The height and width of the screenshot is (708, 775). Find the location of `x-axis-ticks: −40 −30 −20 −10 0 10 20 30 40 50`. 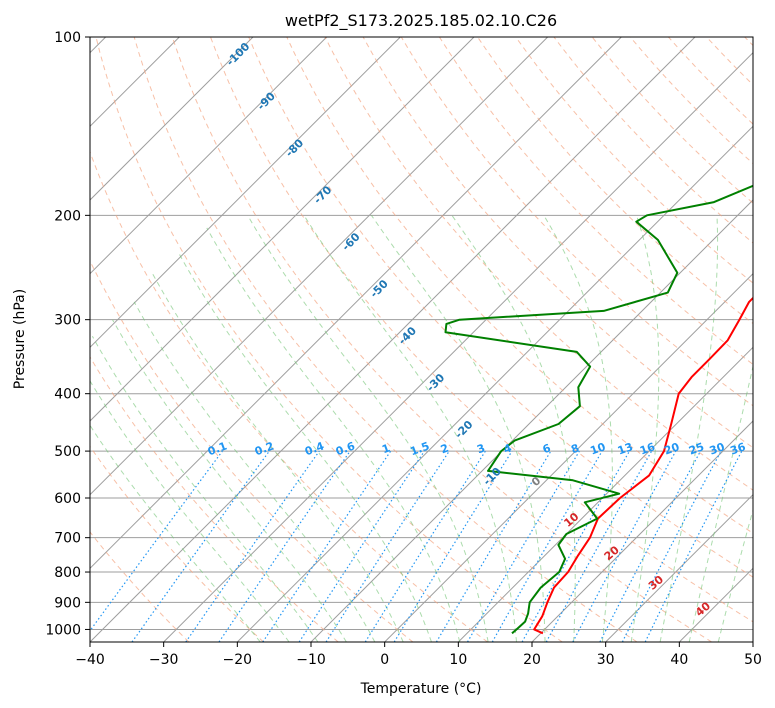

x-axis-ticks: −40 −30 −20 −10 0 10 20 30 40 50 is located at coordinates (418, 655).